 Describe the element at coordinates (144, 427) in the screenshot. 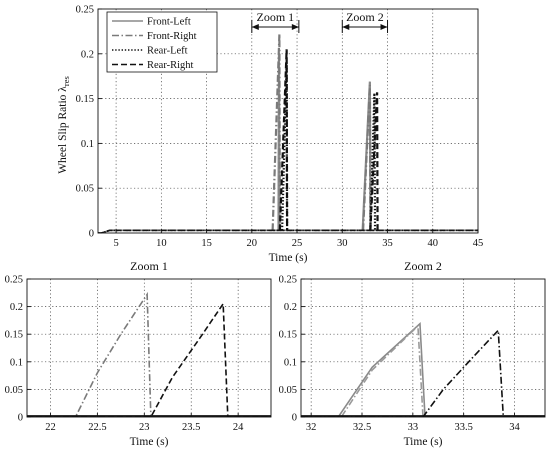

I see `x-tick-label: 23` at that location.